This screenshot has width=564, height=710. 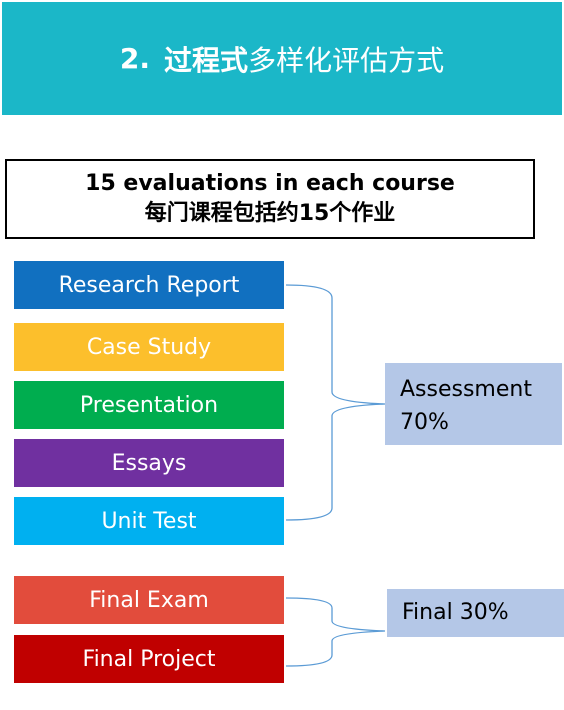 I want to click on assessment-brace, so click(x=335, y=402).